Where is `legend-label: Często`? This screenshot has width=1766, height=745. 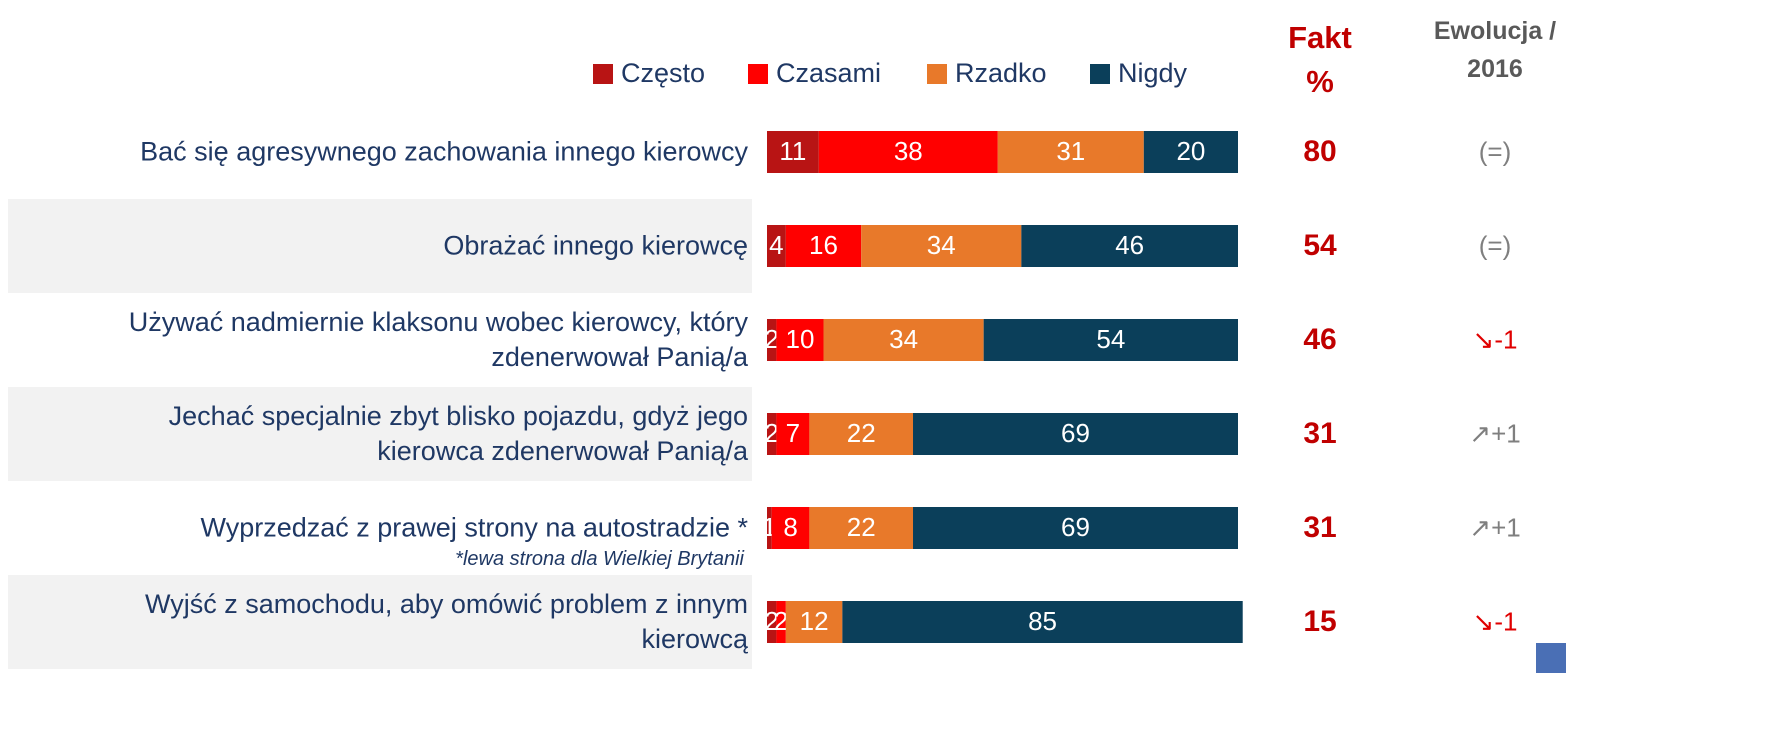
legend-label: Często is located at coordinates (663, 73).